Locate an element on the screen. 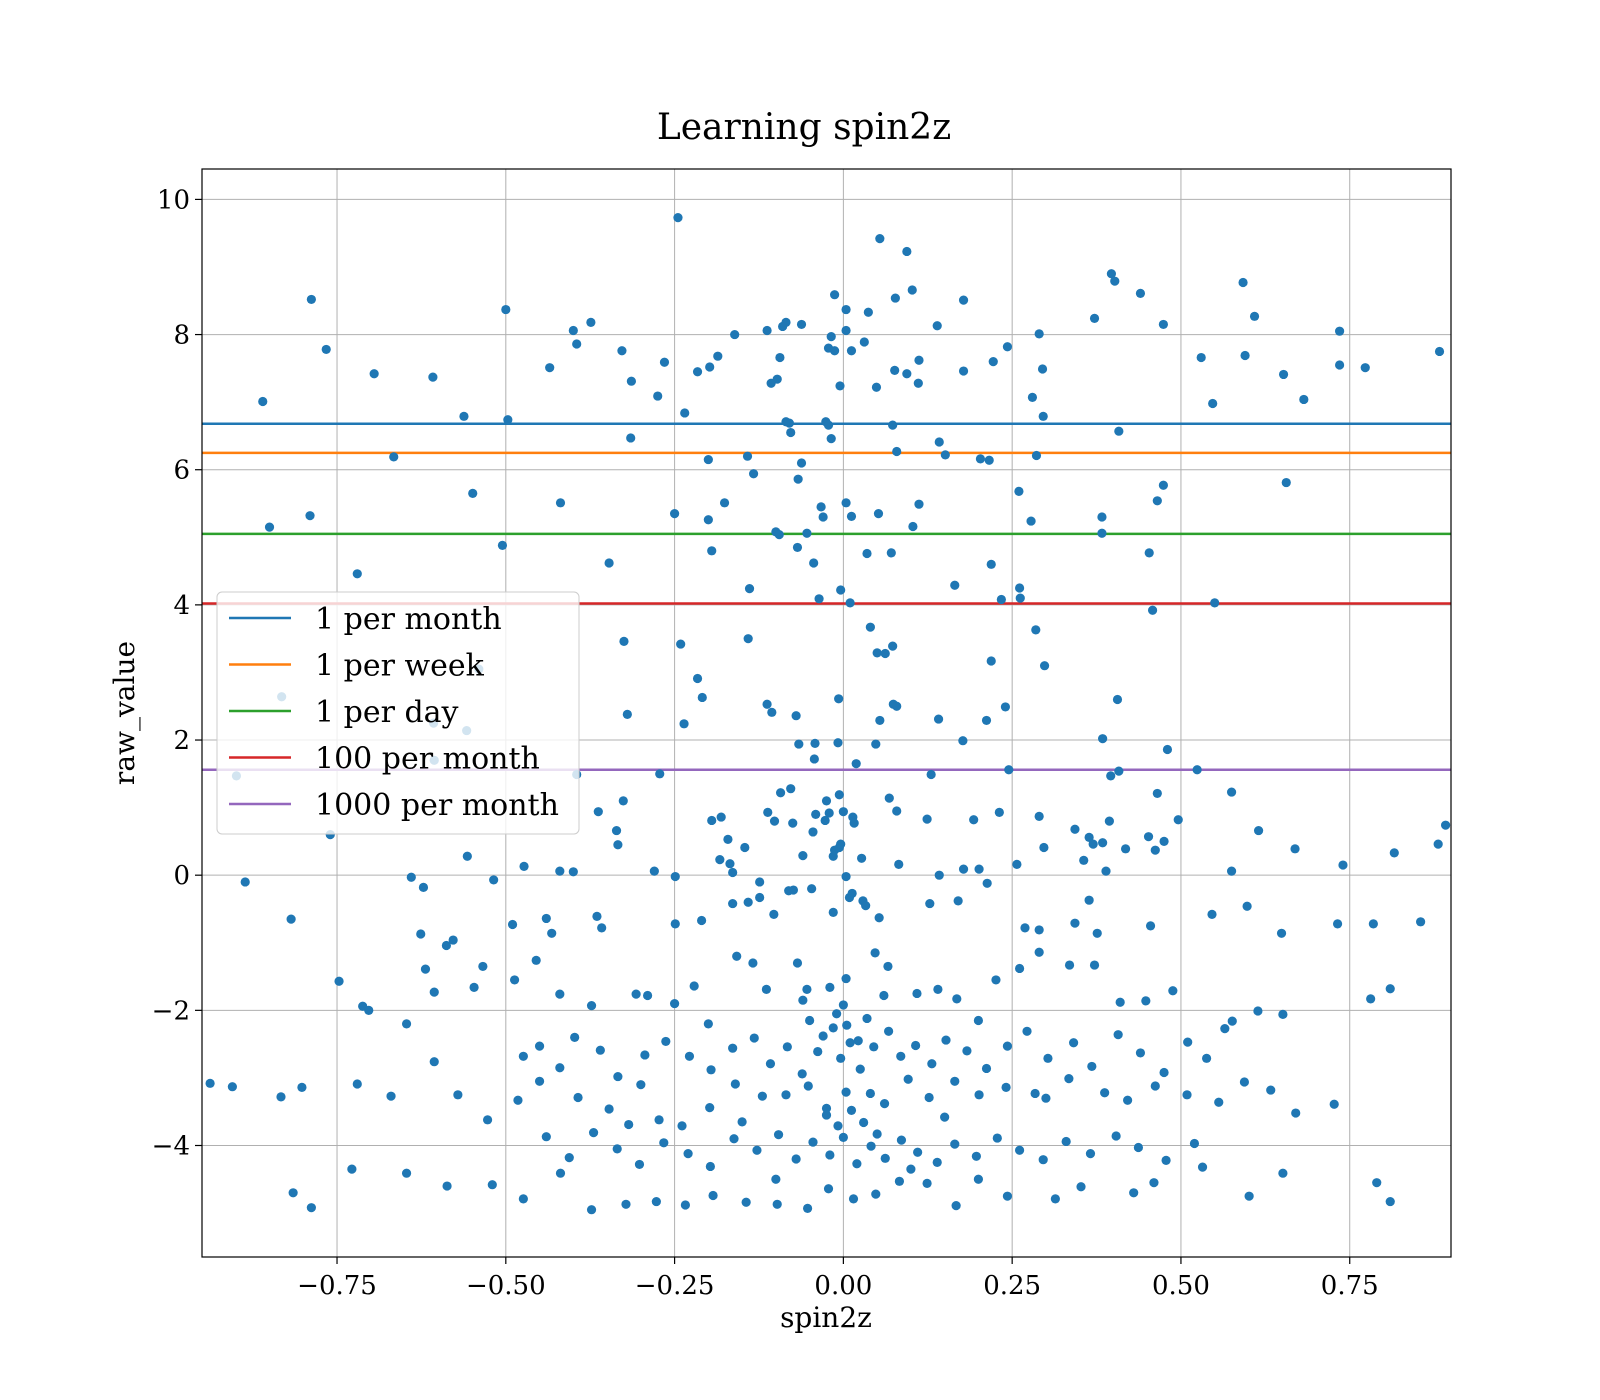  y-tick-label: 0 is located at coordinates (181, 876).